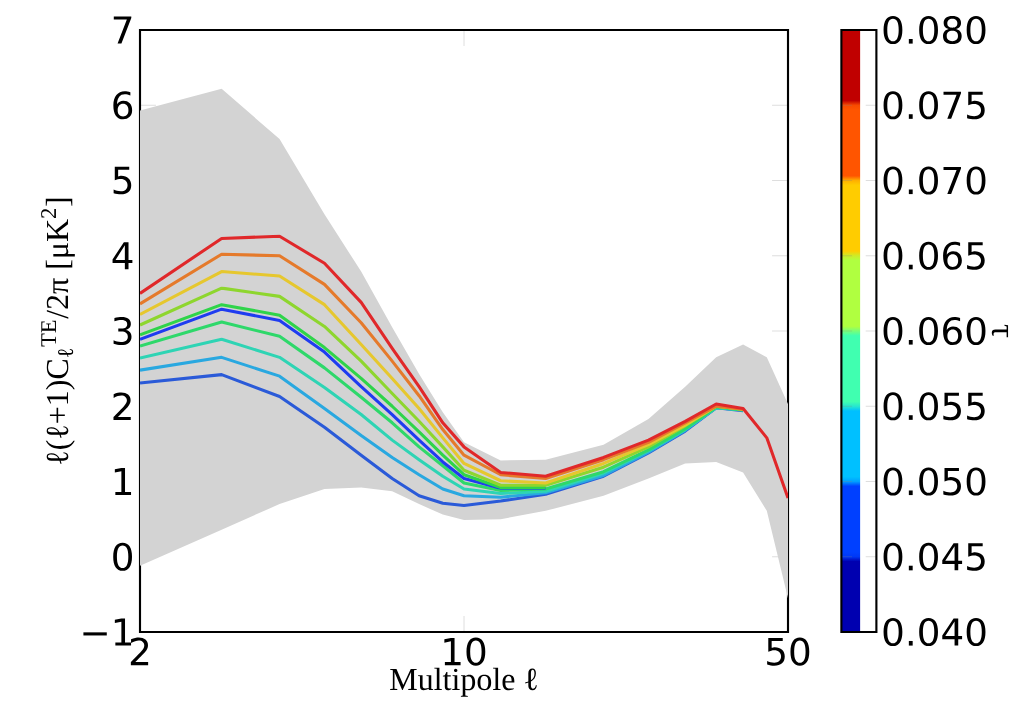  What do you see at coordinates (58, 331) in the screenshot?
I see `y-axis-title: ℓ(ℓ+1)C$_{ℓ}$$^{TE}$/2π [μK$^{2}$]` at bounding box center [58, 331].